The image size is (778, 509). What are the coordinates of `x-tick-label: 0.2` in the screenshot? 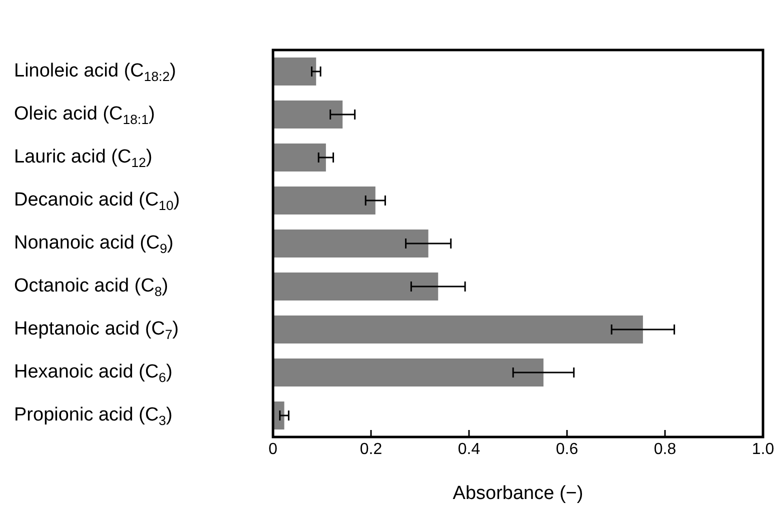 It's located at (371, 449).